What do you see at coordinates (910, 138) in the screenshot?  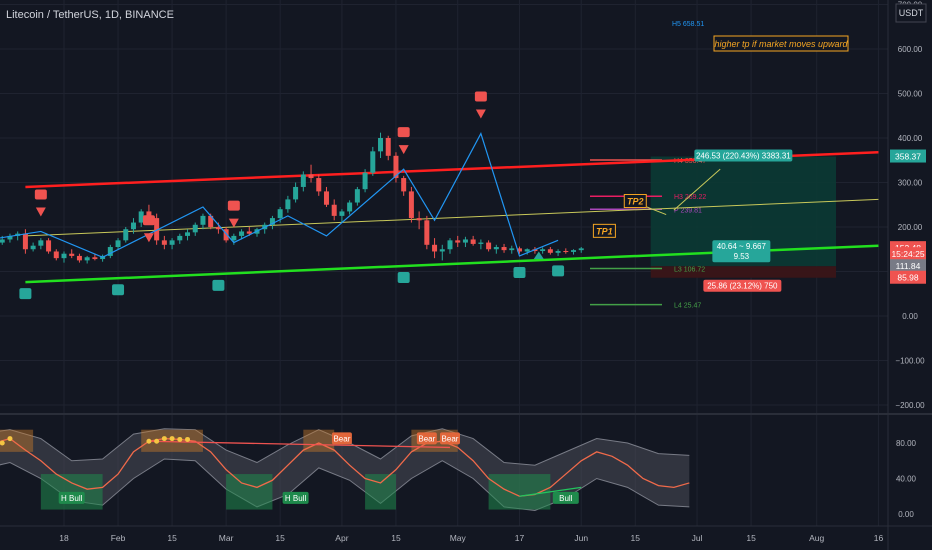 I see `price-tick-label: 400.00` at bounding box center [910, 138].